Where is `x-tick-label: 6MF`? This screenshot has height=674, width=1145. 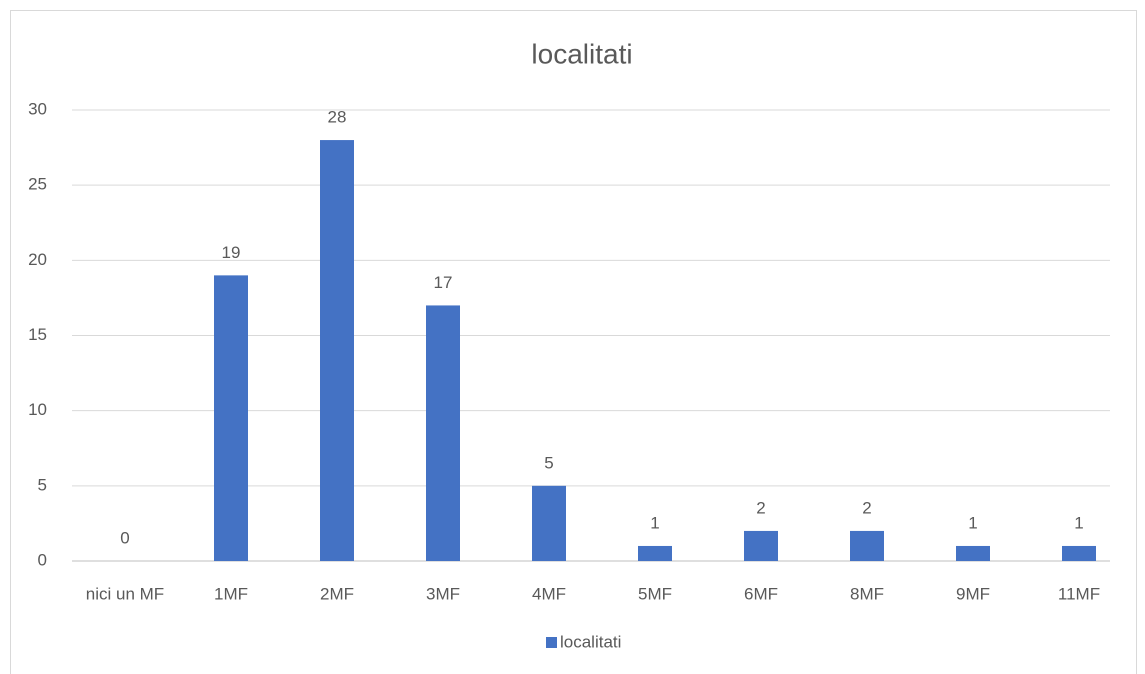
x-tick-label: 6MF is located at coordinates (761, 593).